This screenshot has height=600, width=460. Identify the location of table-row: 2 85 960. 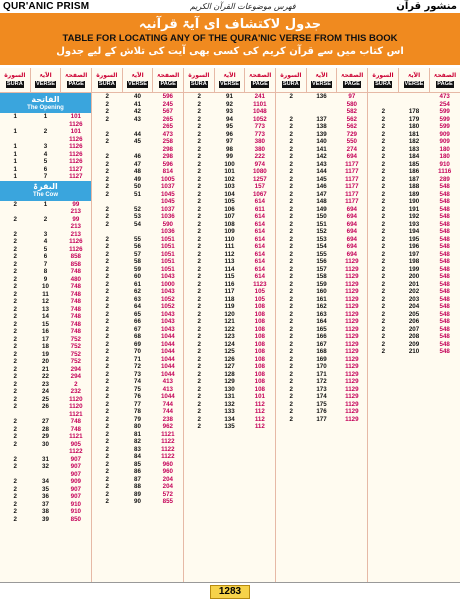
(137, 465).